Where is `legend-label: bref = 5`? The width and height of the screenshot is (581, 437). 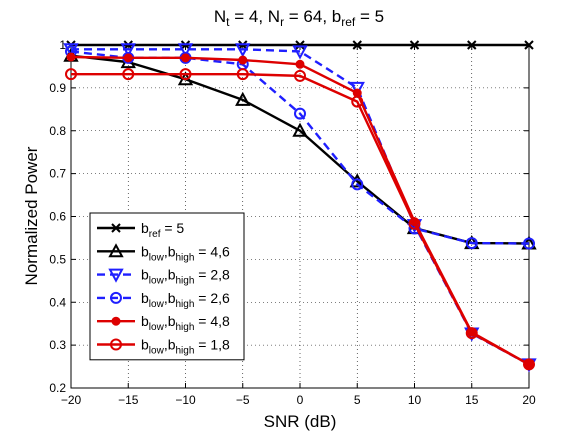
legend-label: bref = 5 is located at coordinates (162, 230).